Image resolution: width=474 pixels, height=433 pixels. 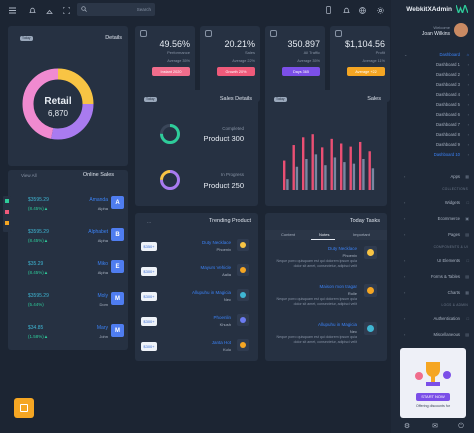 I want to click on task-name: Maison mon tragar, so click(x=338, y=286).